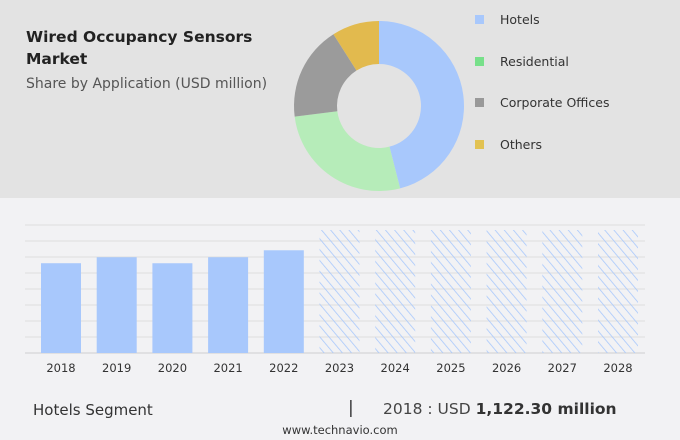  What do you see at coordinates (395, 291) in the screenshot?
I see `forecast-bar-2024` at bounding box center [395, 291].